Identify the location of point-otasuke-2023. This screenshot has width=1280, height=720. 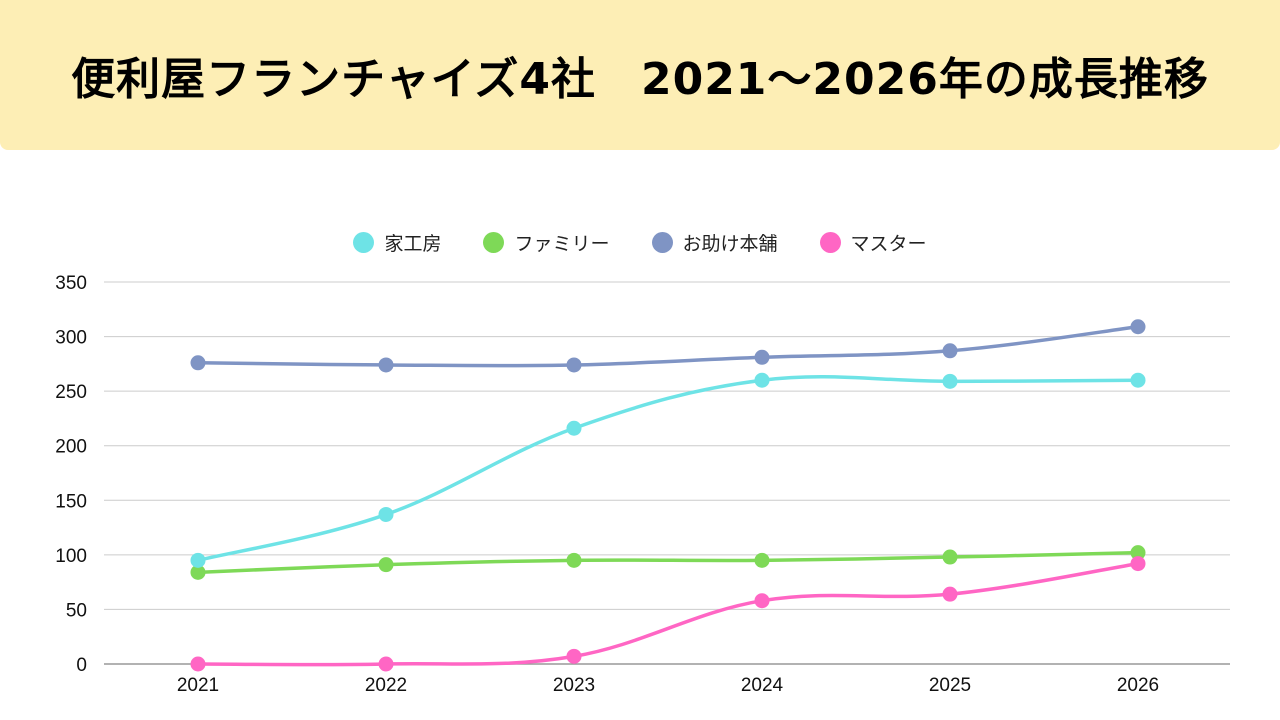
(574, 365).